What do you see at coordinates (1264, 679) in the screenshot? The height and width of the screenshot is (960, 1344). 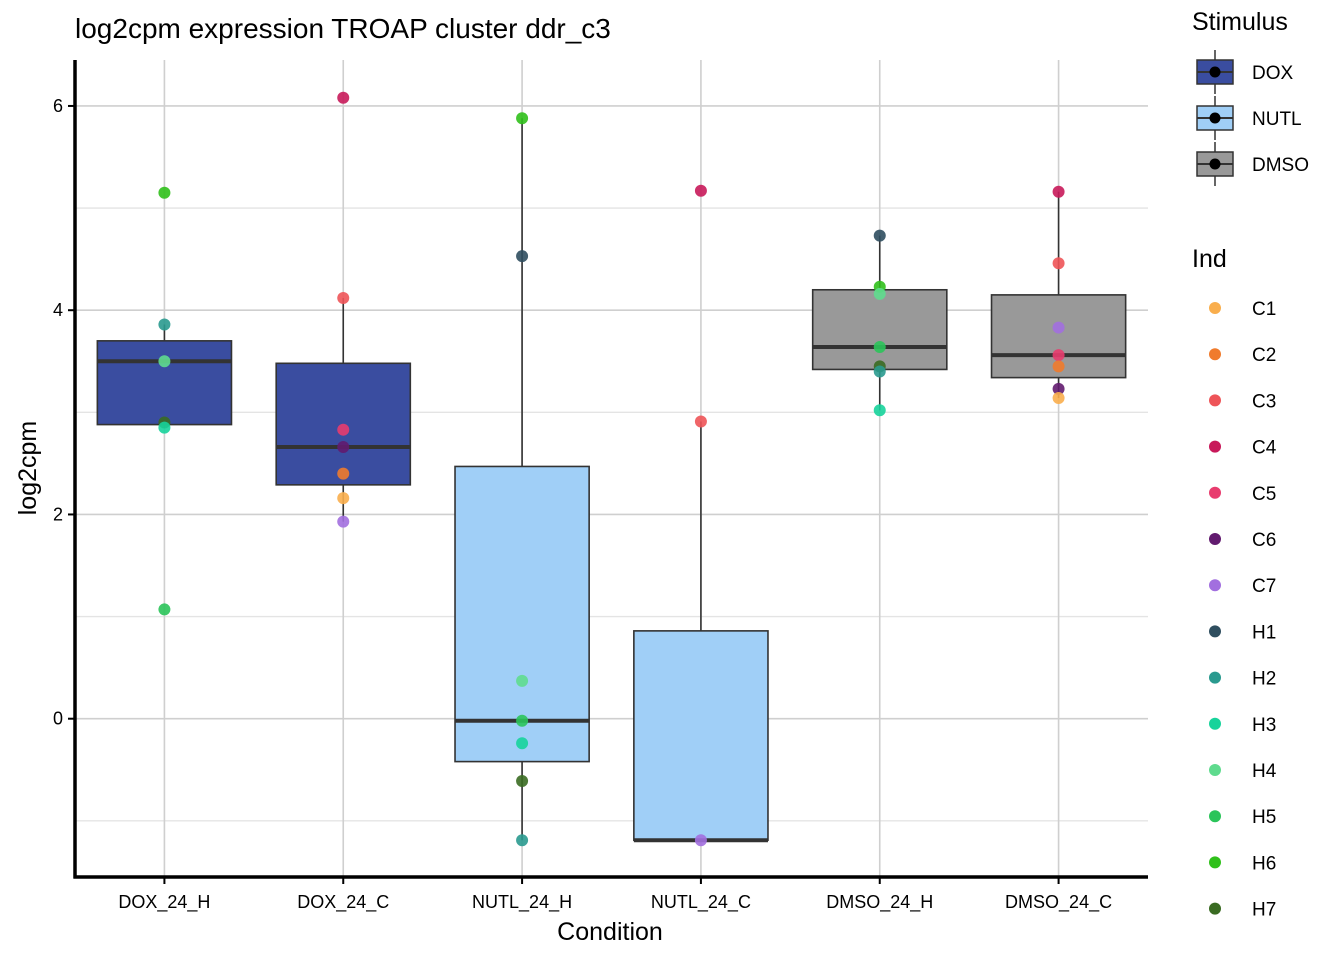 I see `legend-ind-label: H2` at bounding box center [1264, 679].